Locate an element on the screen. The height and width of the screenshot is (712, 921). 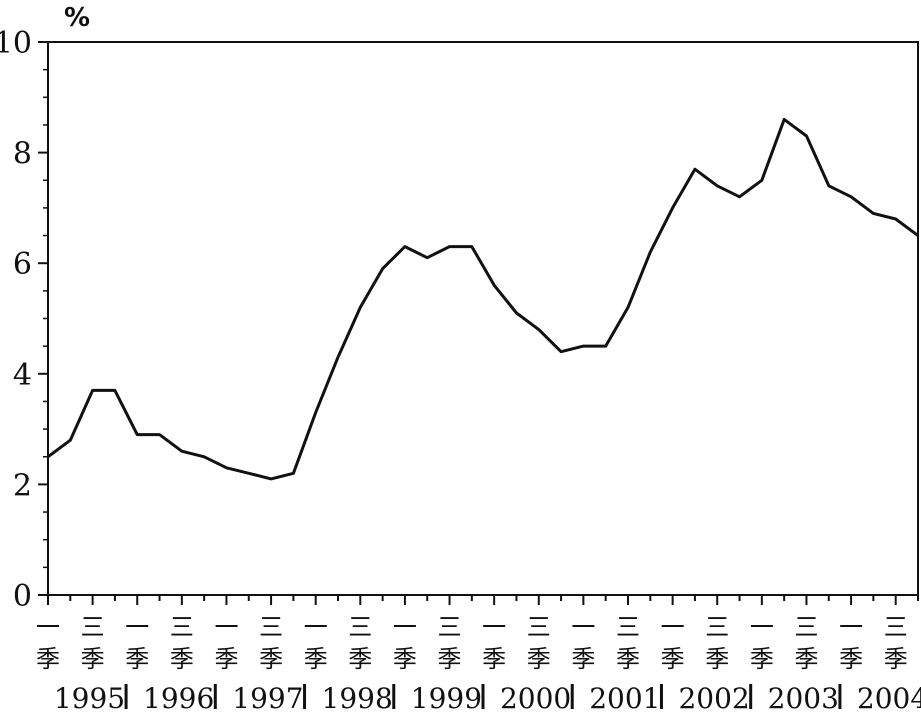
year-label: 2003 is located at coordinates (803, 697).